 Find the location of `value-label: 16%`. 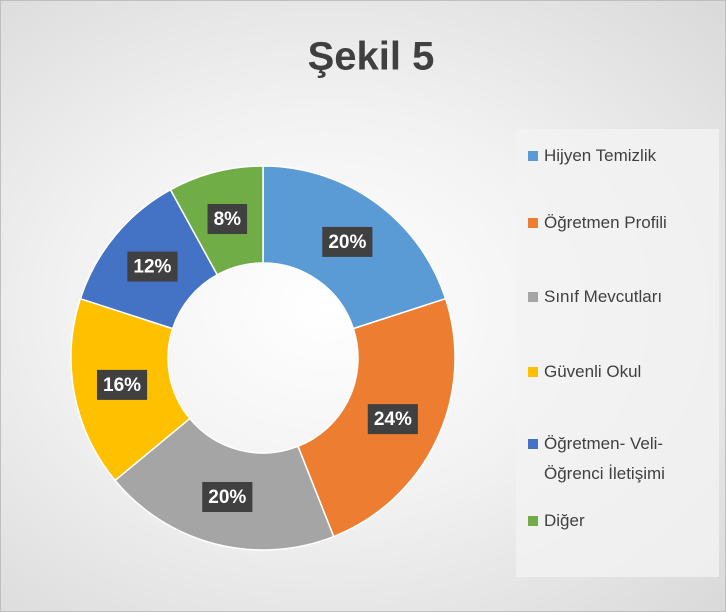

value-label: 16% is located at coordinates (122, 385).